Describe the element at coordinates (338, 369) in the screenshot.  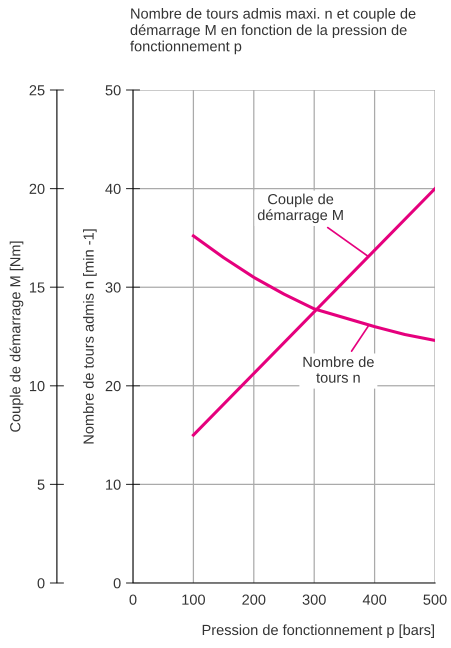
I see `annotation: Nombre de tours n` at that location.